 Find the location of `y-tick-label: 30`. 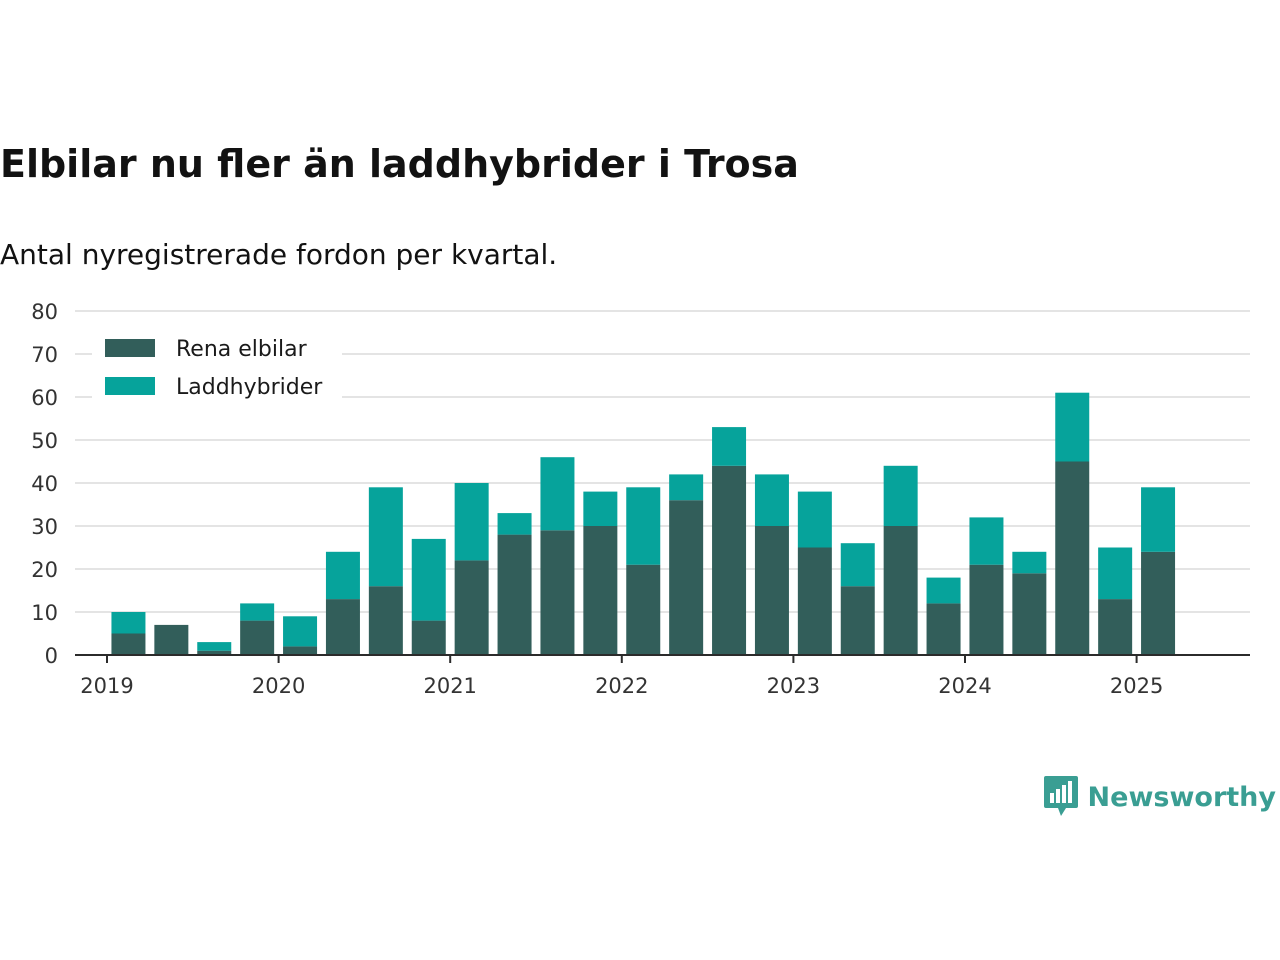

y-tick-label: 30 is located at coordinates (44, 527).